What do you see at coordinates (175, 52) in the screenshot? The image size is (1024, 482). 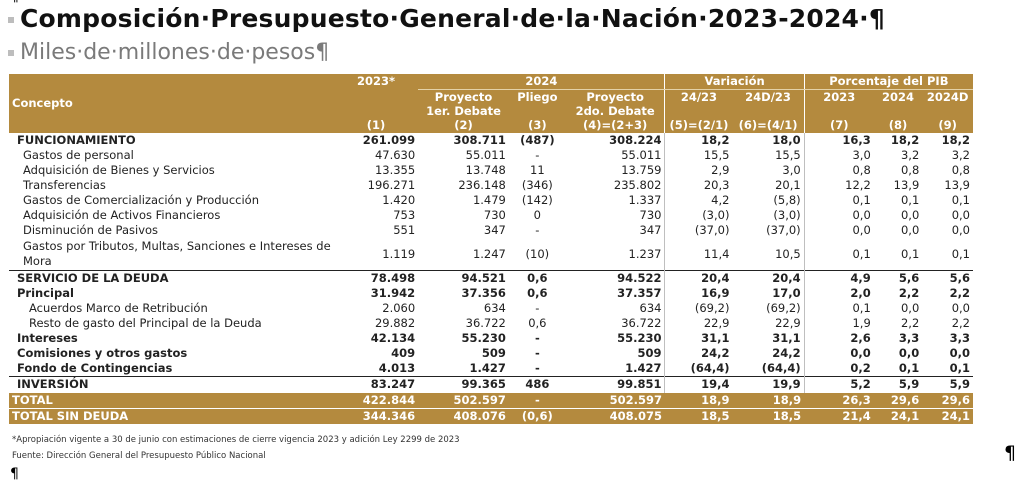 I see `subtitle-text: Miles·de·millones·de·pesos¶` at bounding box center [175, 52].